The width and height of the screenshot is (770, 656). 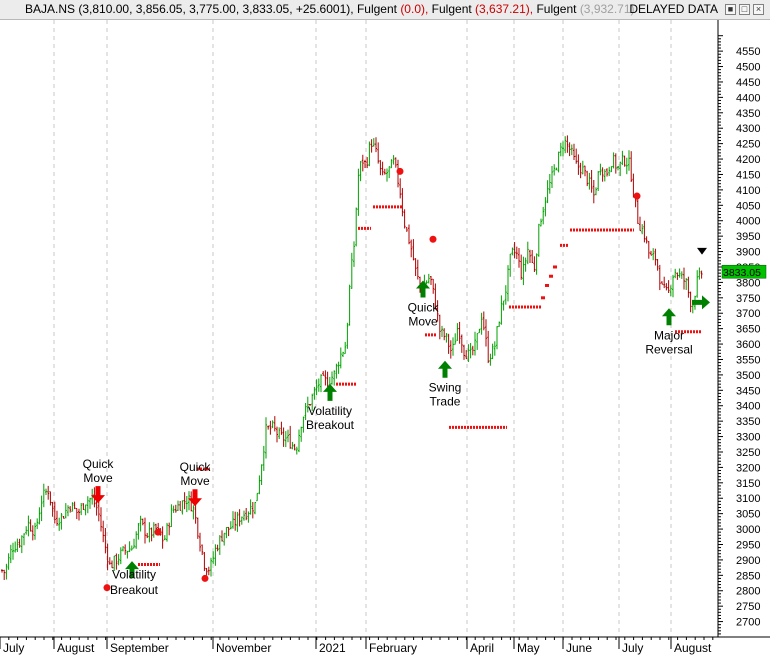 What do you see at coordinates (669, 335) in the screenshot?
I see `signal-label: Major` at bounding box center [669, 335].